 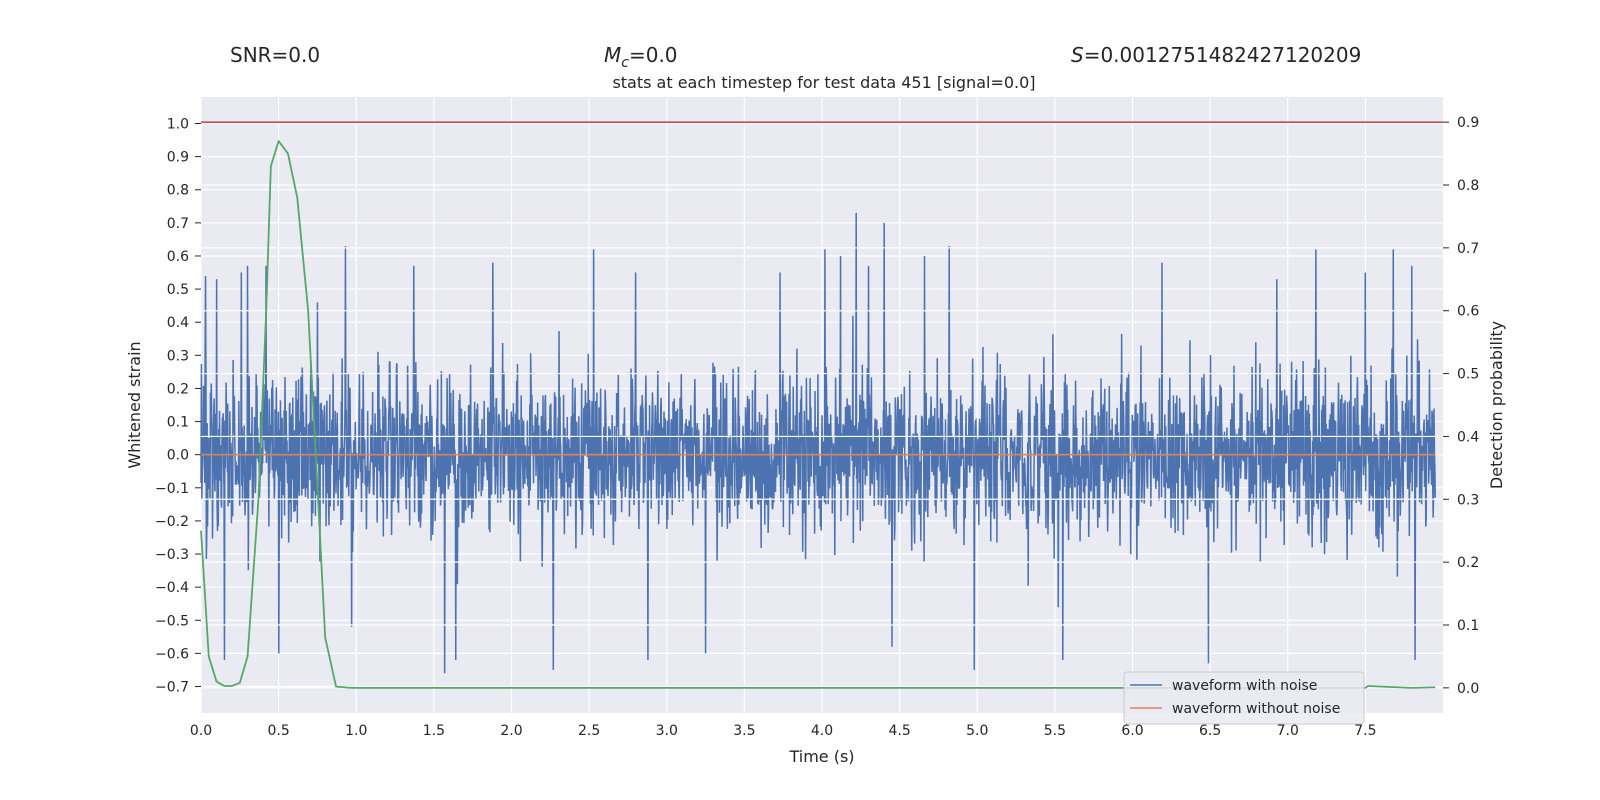 I want to click on y-tick-label: 0.4, so click(x=178, y=323).